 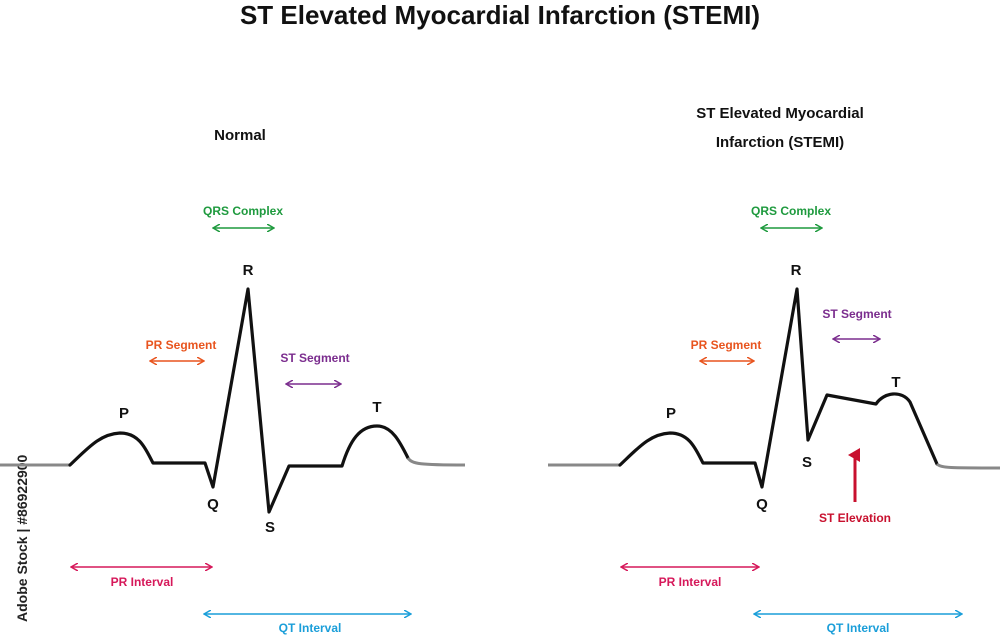 I want to click on normal-ecg-trace, so click(x=239, y=400).